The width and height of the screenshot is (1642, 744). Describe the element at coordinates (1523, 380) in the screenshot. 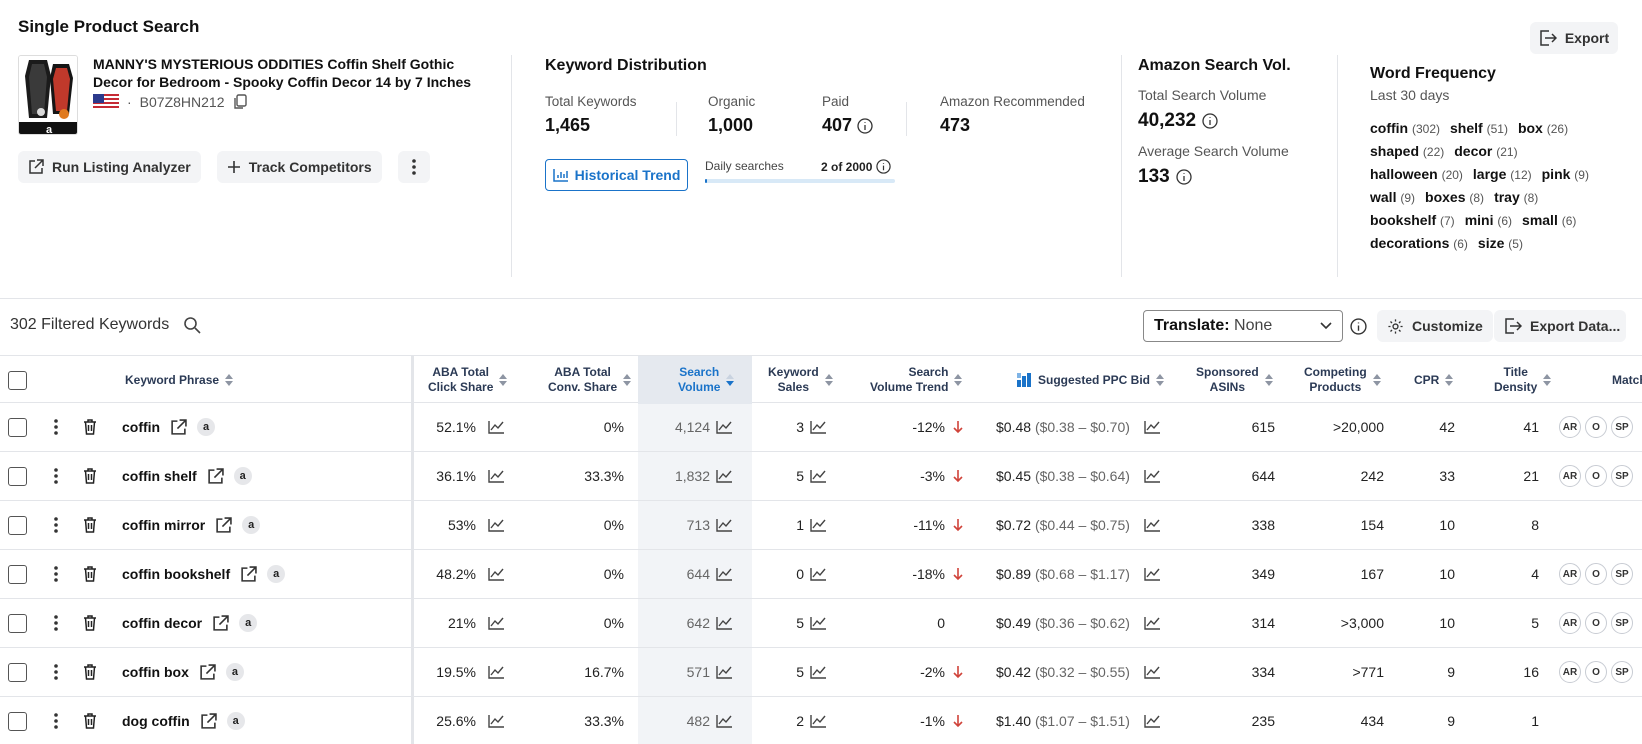

I see `header-title-density: Title Density` at that location.